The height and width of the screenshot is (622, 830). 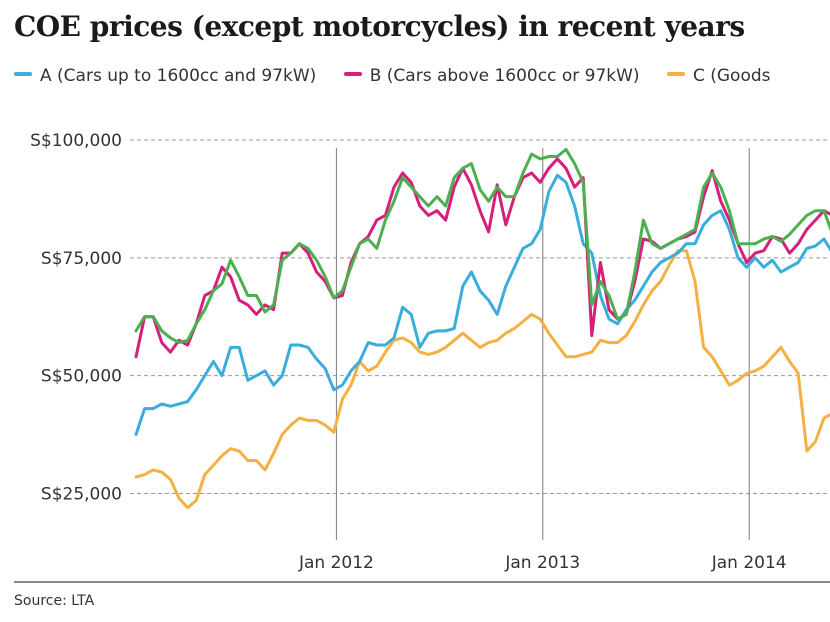 I want to click on legend-label-b: B (Cars above 1600cc or 97kW), so click(x=504, y=76).